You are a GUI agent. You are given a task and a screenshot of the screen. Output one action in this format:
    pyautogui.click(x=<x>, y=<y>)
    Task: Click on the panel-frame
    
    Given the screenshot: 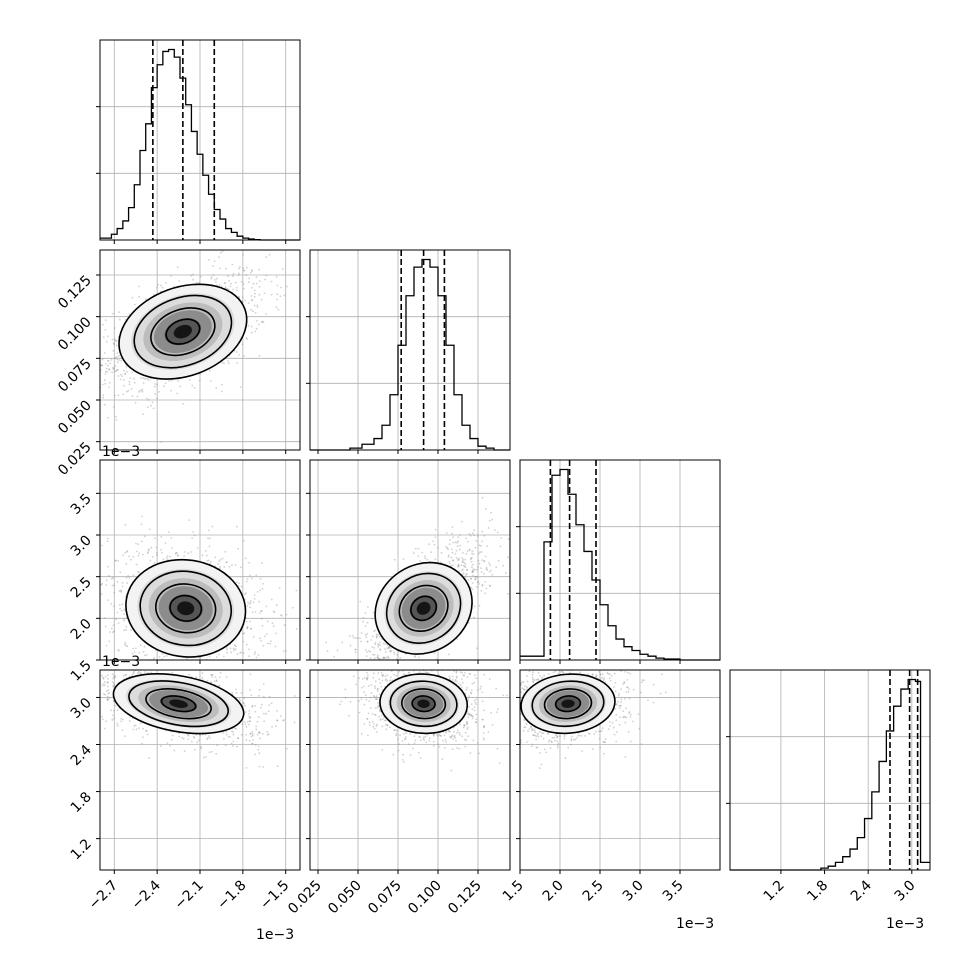 What is the action you would take?
    pyautogui.click(x=830, y=770)
    